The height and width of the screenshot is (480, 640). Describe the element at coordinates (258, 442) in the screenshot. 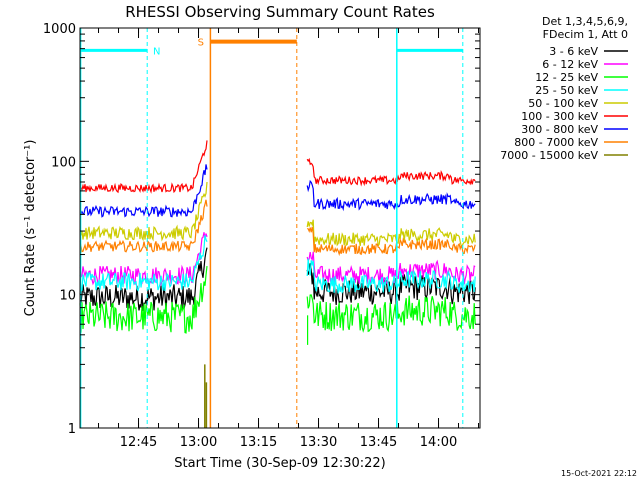

I see `x-tick-label-2: 13:15` at that location.